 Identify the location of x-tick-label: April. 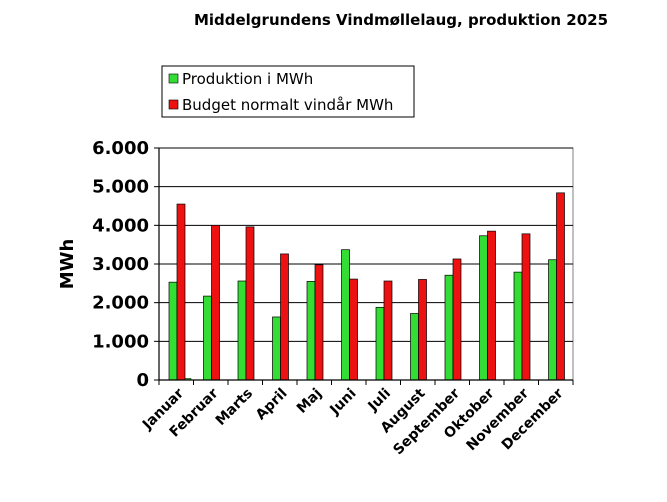
(272, 405).